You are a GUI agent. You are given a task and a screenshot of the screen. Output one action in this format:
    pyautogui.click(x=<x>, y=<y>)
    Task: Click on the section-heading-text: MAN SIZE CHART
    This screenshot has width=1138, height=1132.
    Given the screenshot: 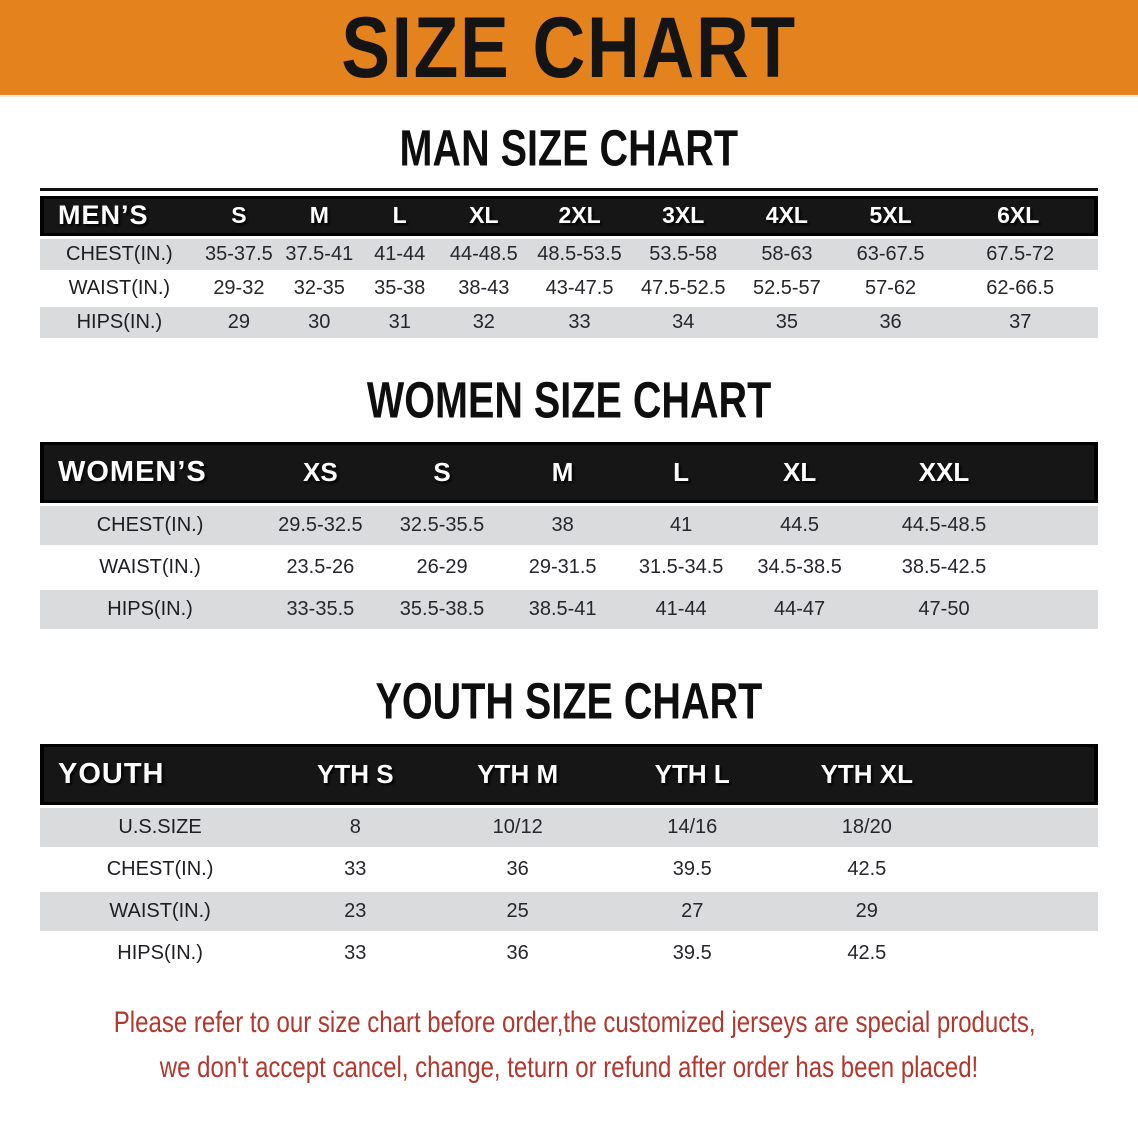 What is the action you would take?
    pyautogui.click(x=569, y=148)
    